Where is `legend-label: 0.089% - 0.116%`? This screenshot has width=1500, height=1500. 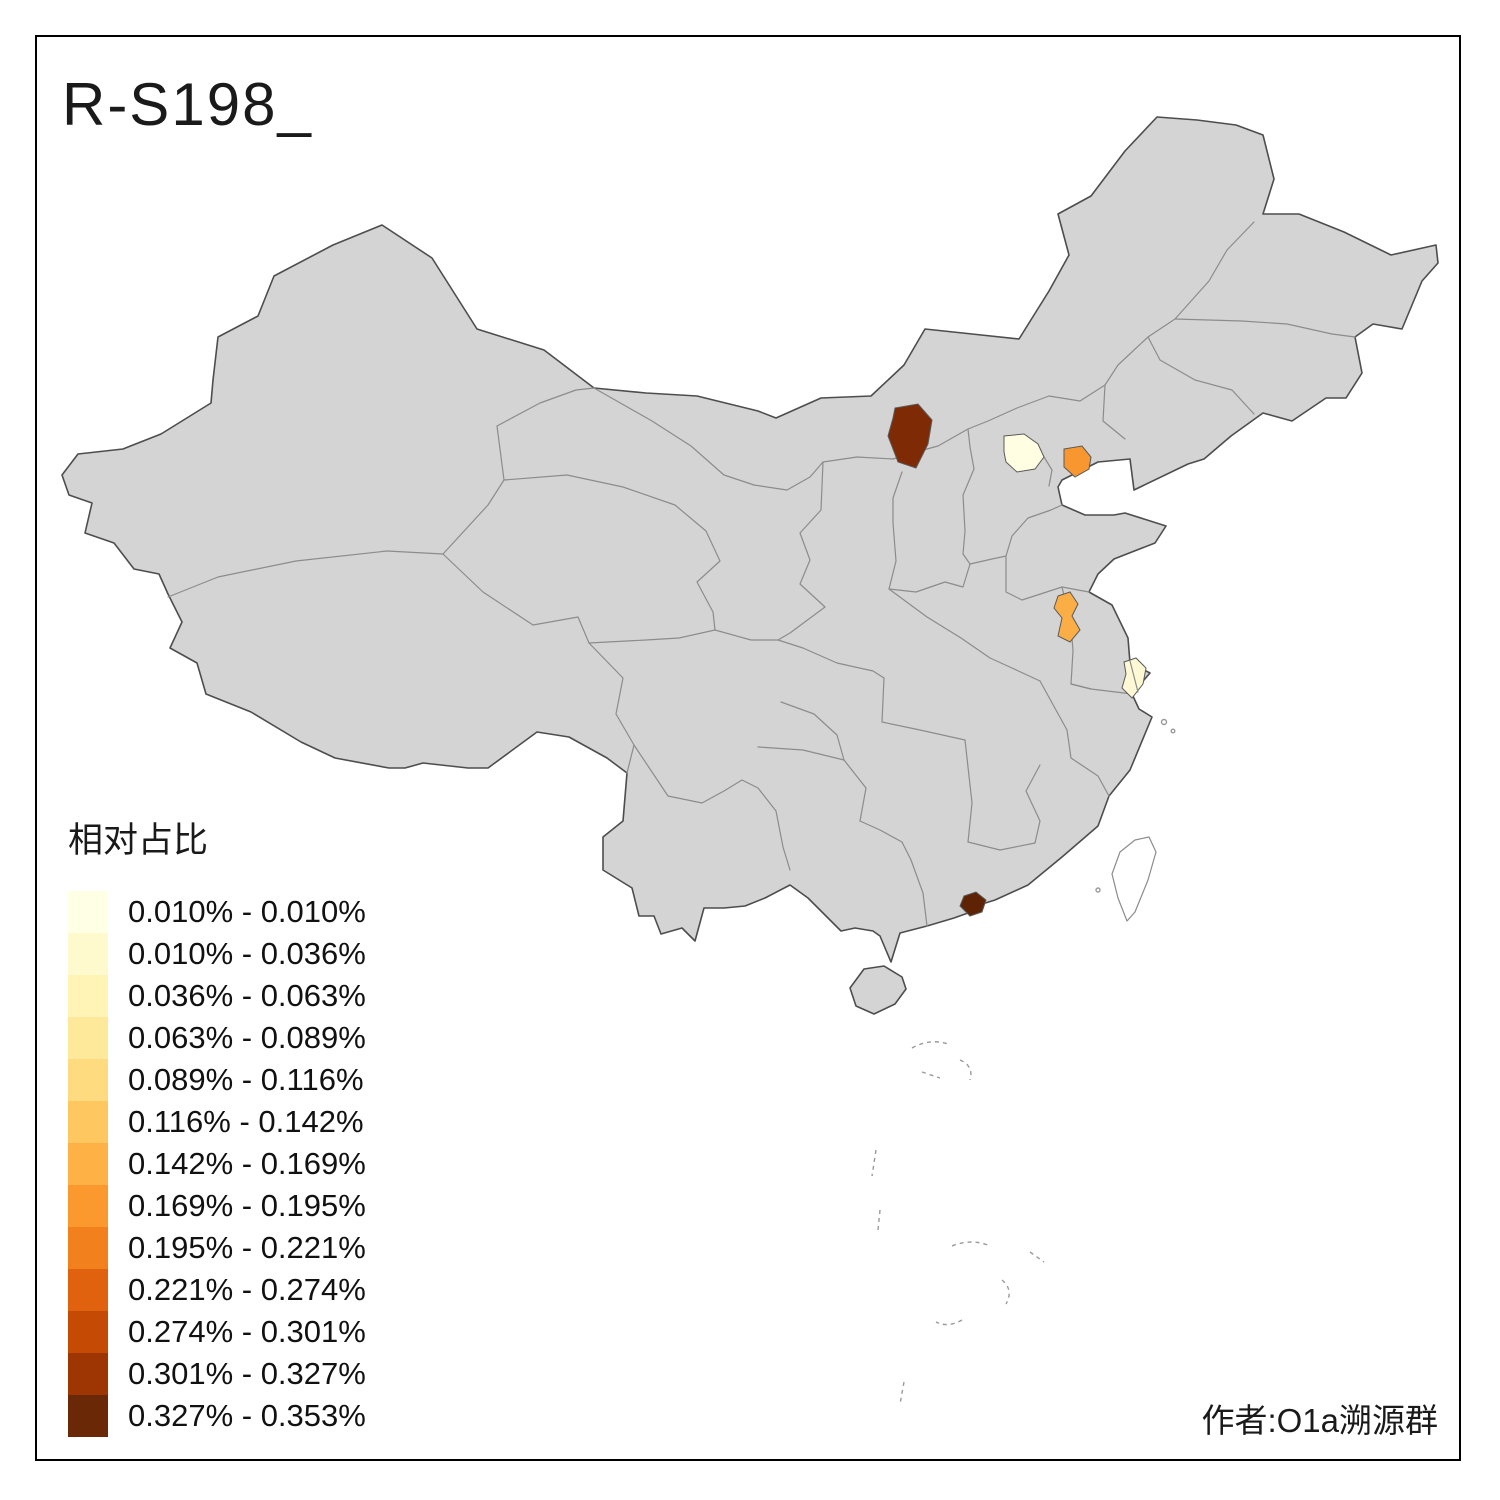 legend-label: 0.089% - 0.116% is located at coordinates (246, 1079).